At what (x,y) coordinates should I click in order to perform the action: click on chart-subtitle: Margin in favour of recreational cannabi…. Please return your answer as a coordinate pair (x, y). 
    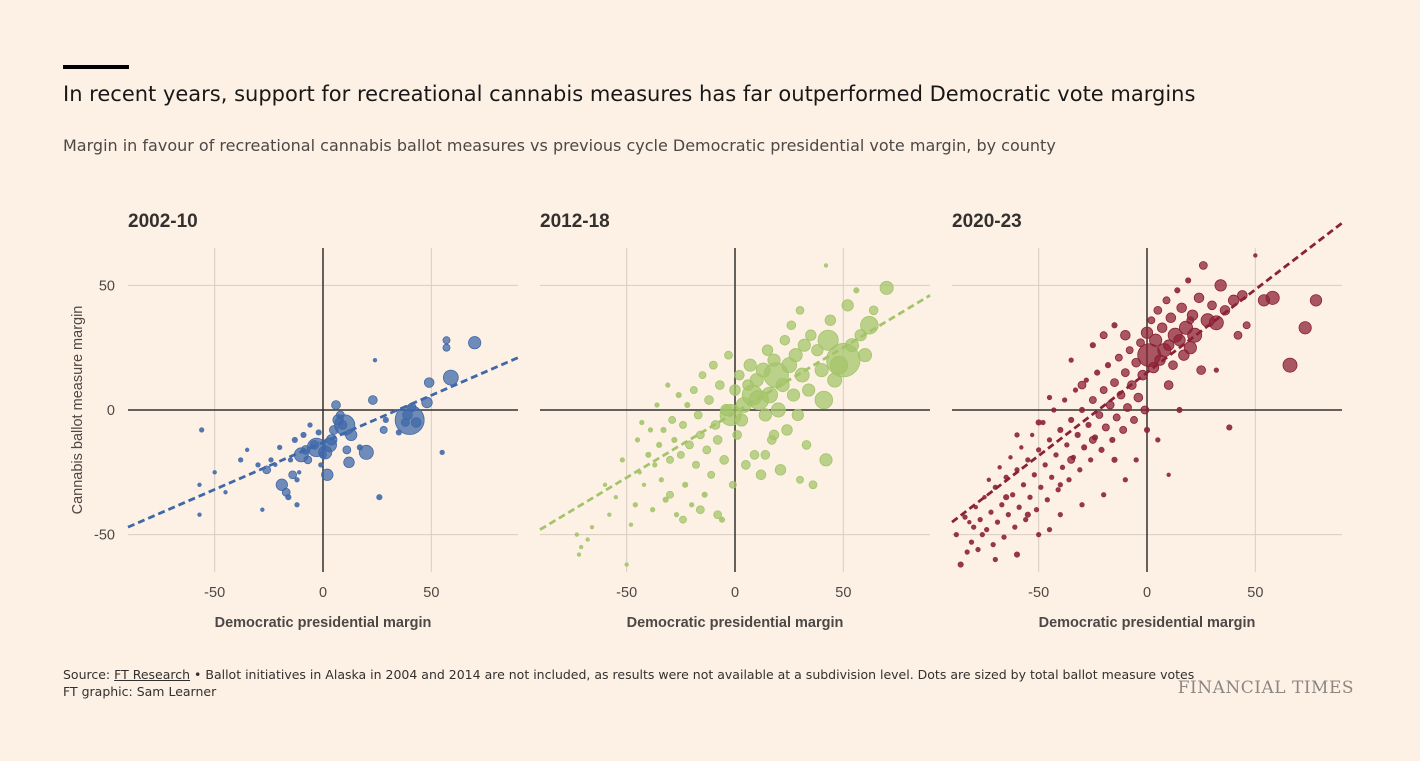
    Looking at the image, I should click on (559, 145).